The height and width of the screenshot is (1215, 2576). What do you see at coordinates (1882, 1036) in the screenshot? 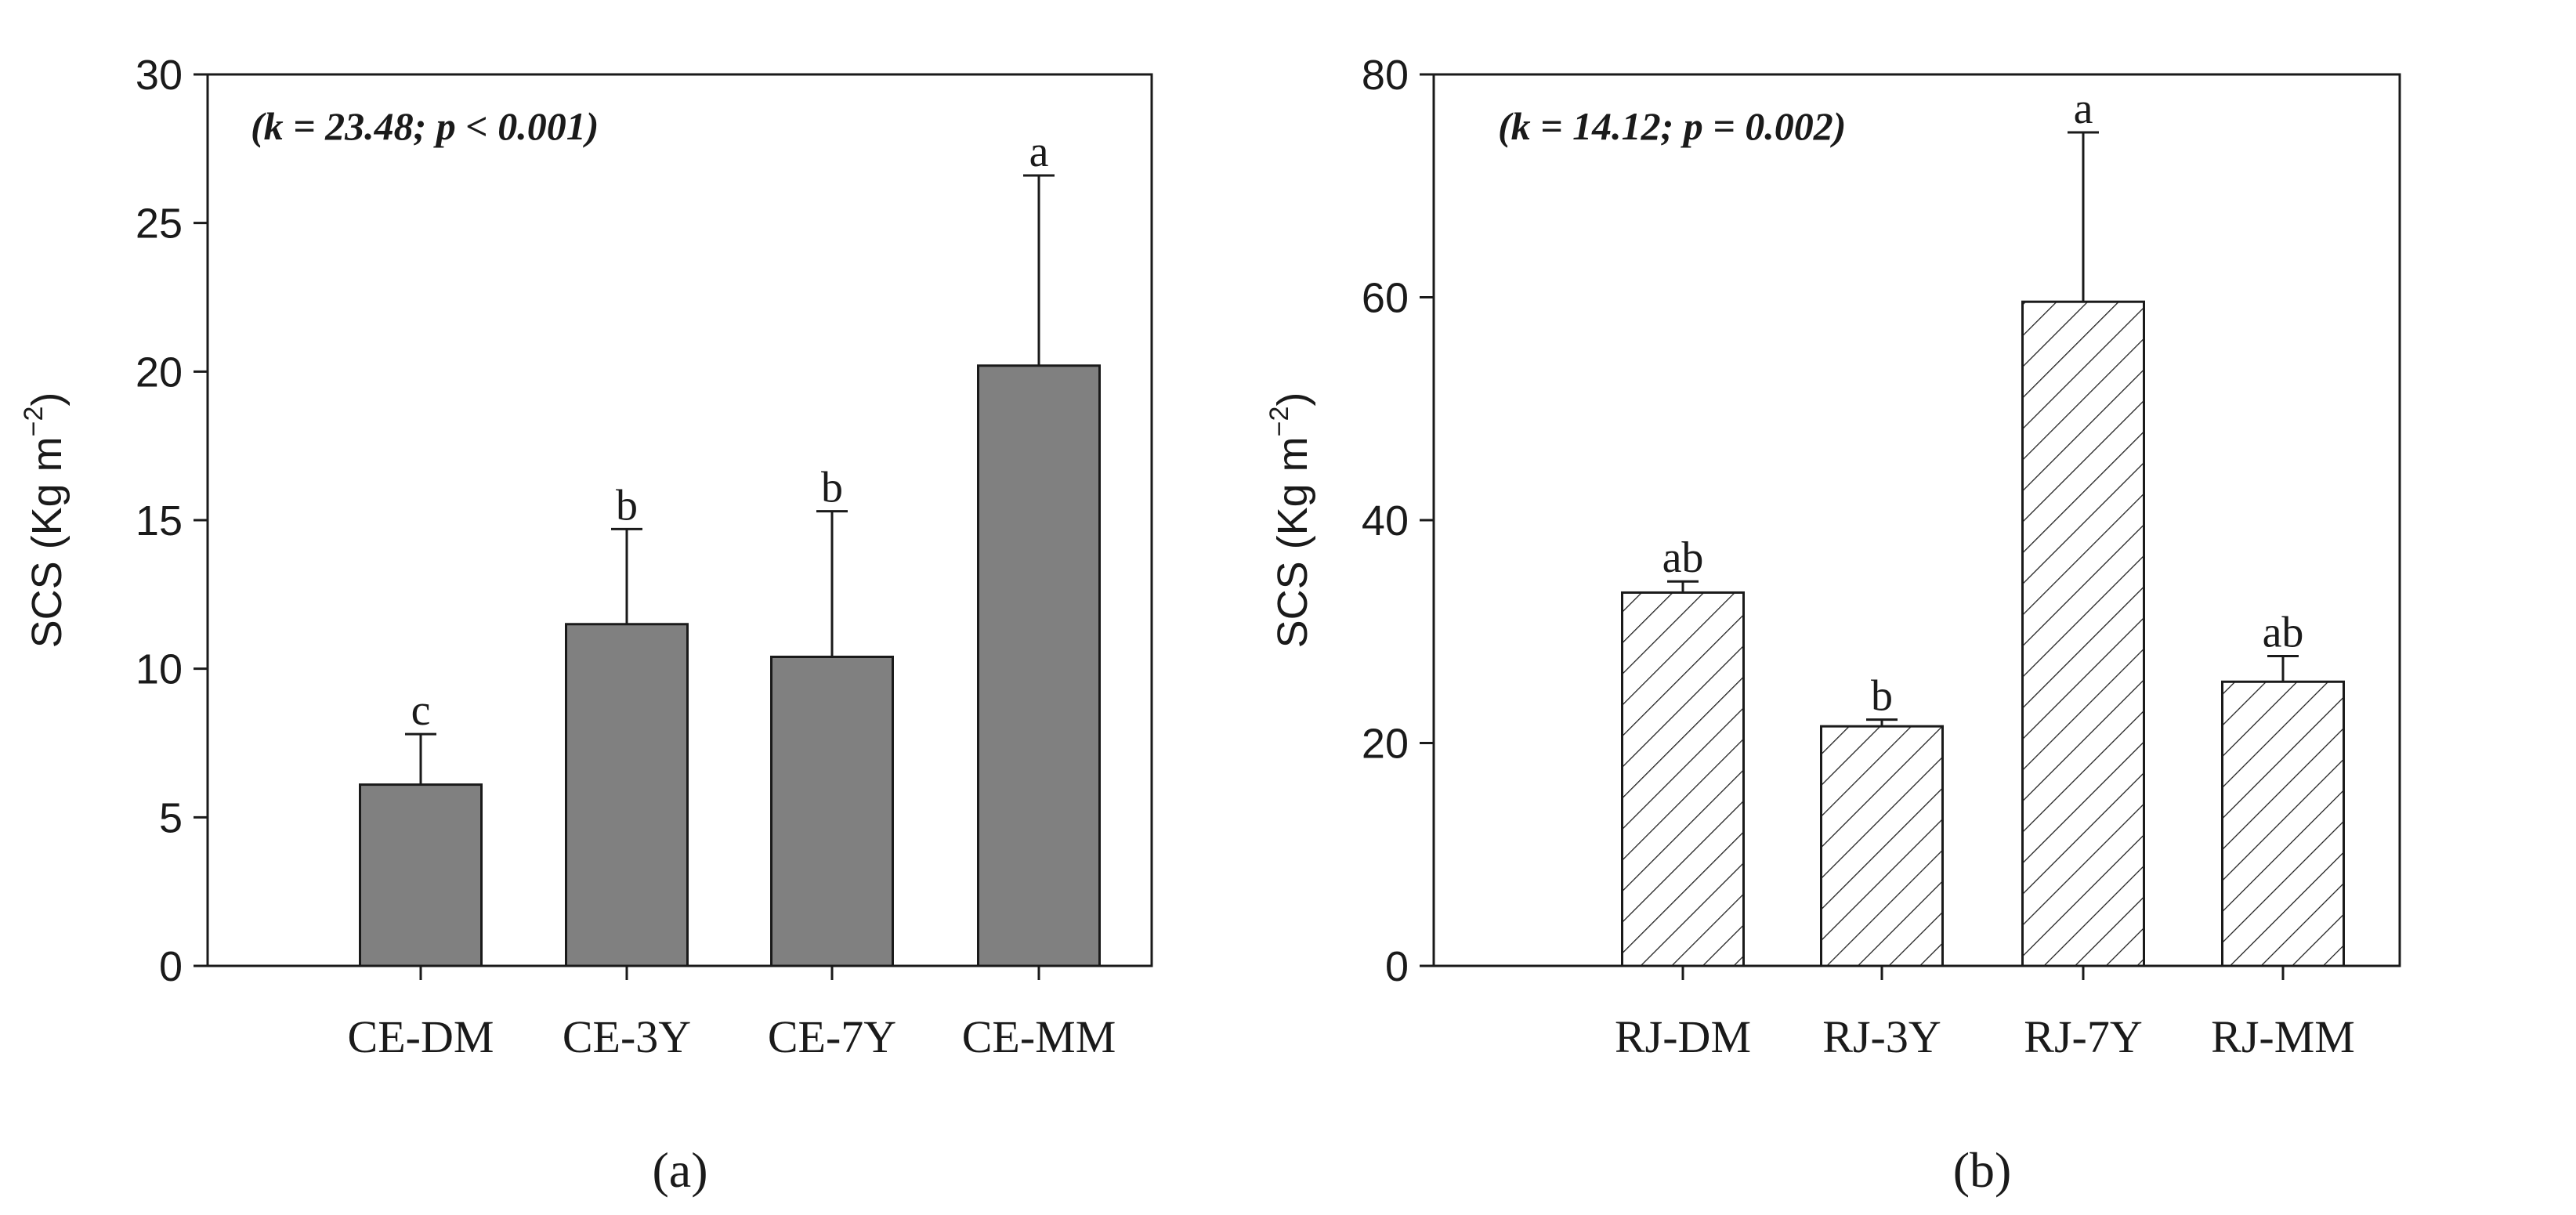
I see `x-tick-label: RJ-3Y` at bounding box center [1882, 1036].